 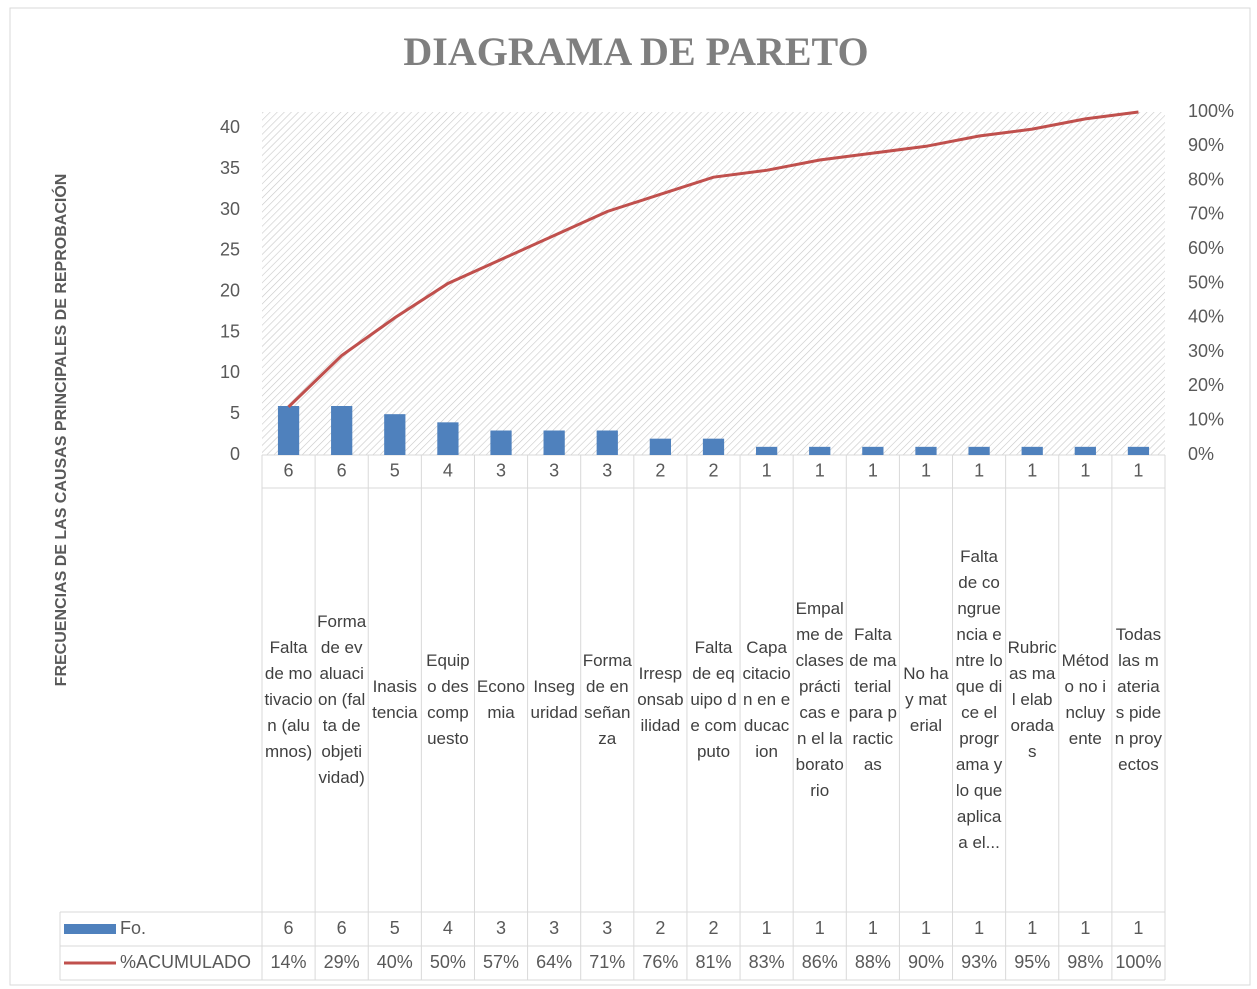 I want to click on y2-tick-label: 50%, so click(x=1206, y=282).